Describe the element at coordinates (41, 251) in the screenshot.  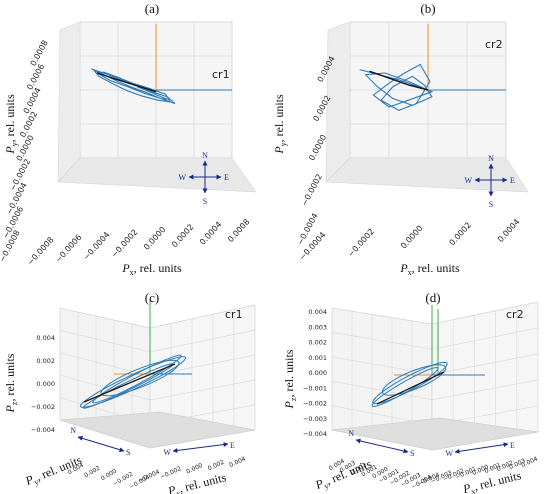
I see `x-tick-label: −0.0008` at that location.